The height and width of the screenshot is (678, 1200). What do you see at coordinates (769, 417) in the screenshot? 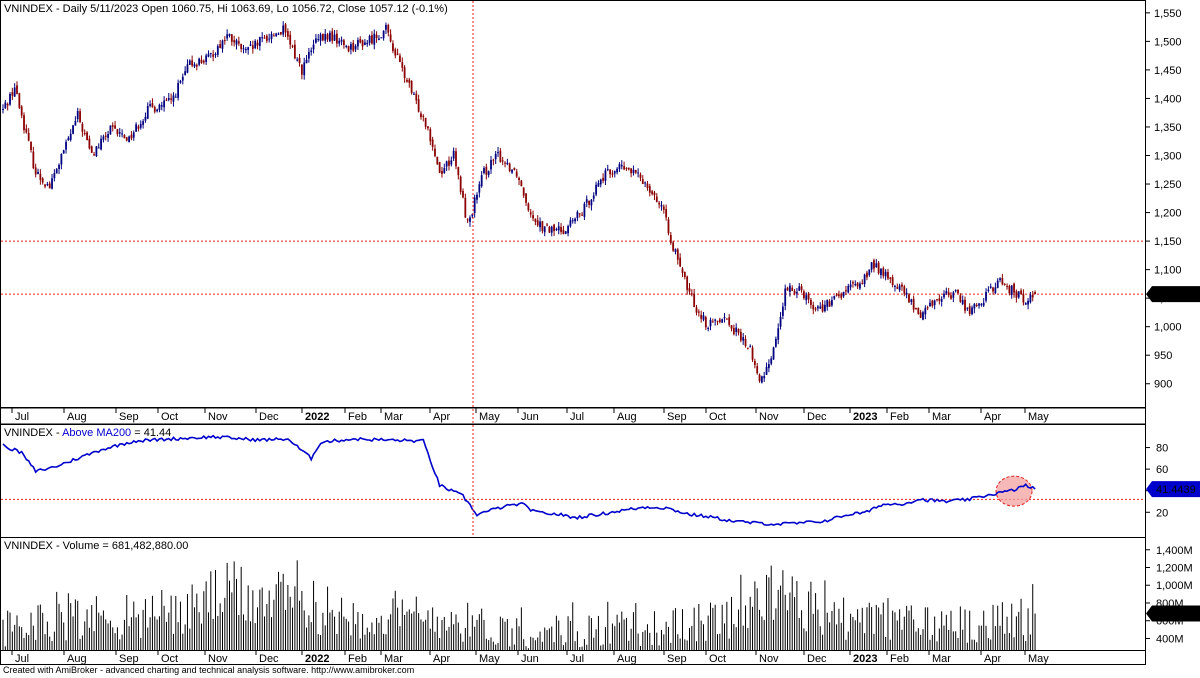
I see `date-axis-label: Nov` at bounding box center [769, 417].